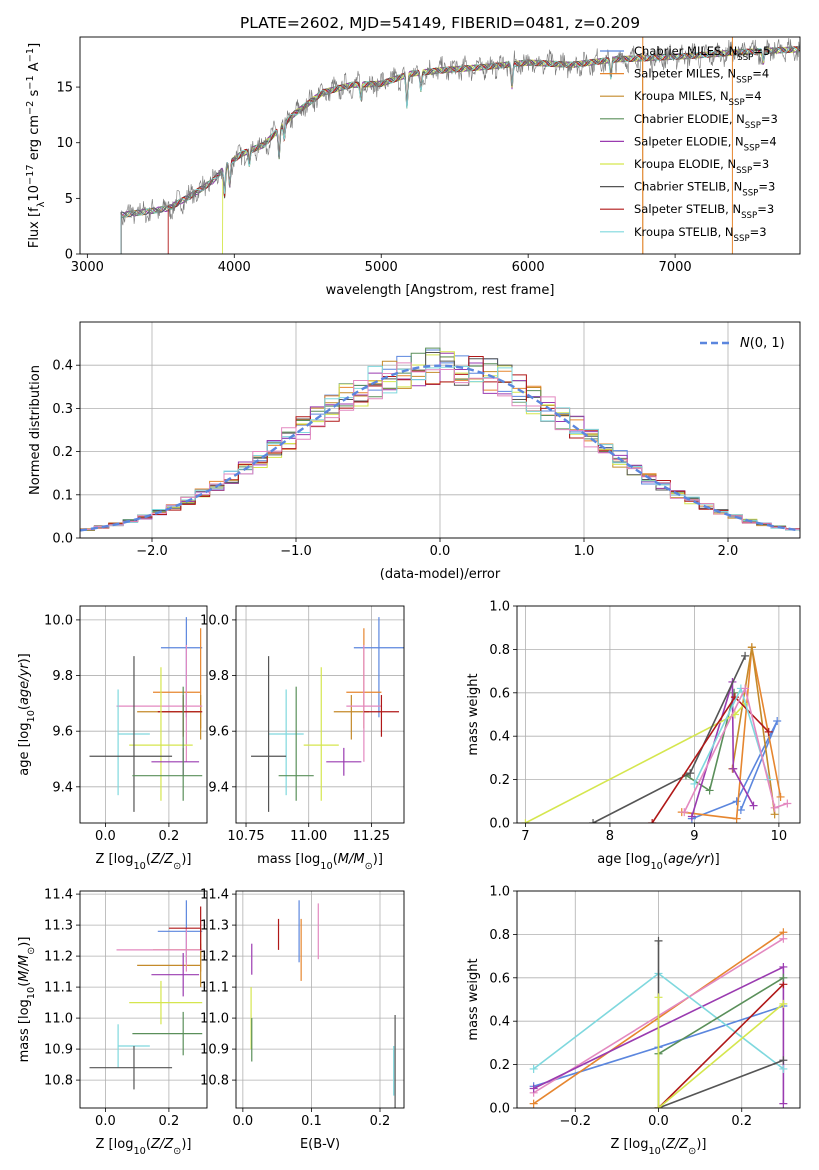 Image resolution: width=819 pixels, height=1170 pixels. What do you see at coordinates (701, 166) in the screenshot?
I see `legend-entry: Kroupa ELODIE, NSSP=3` at bounding box center [701, 166].